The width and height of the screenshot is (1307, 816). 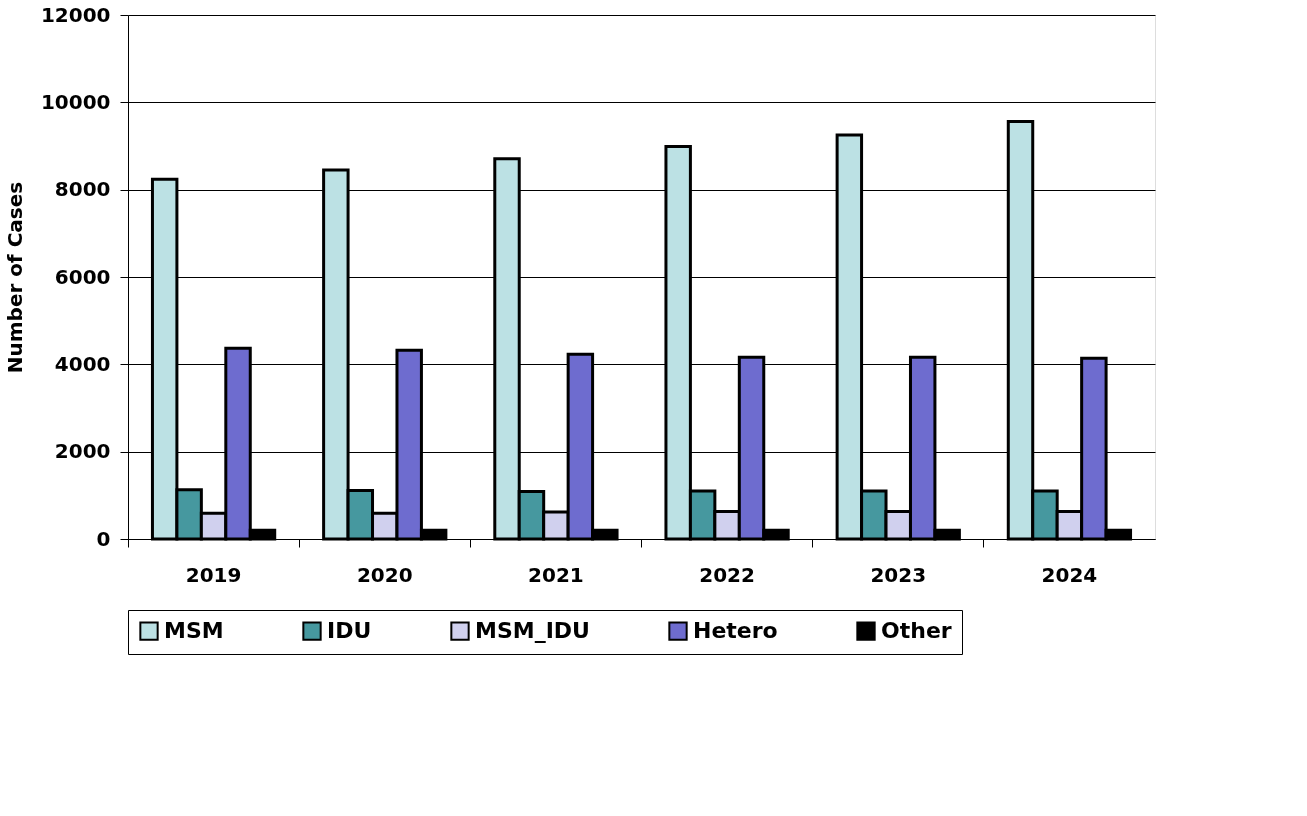 What do you see at coordinates (213, 574) in the screenshot?
I see `x-tick-label: 2019` at bounding box center [213, 574].